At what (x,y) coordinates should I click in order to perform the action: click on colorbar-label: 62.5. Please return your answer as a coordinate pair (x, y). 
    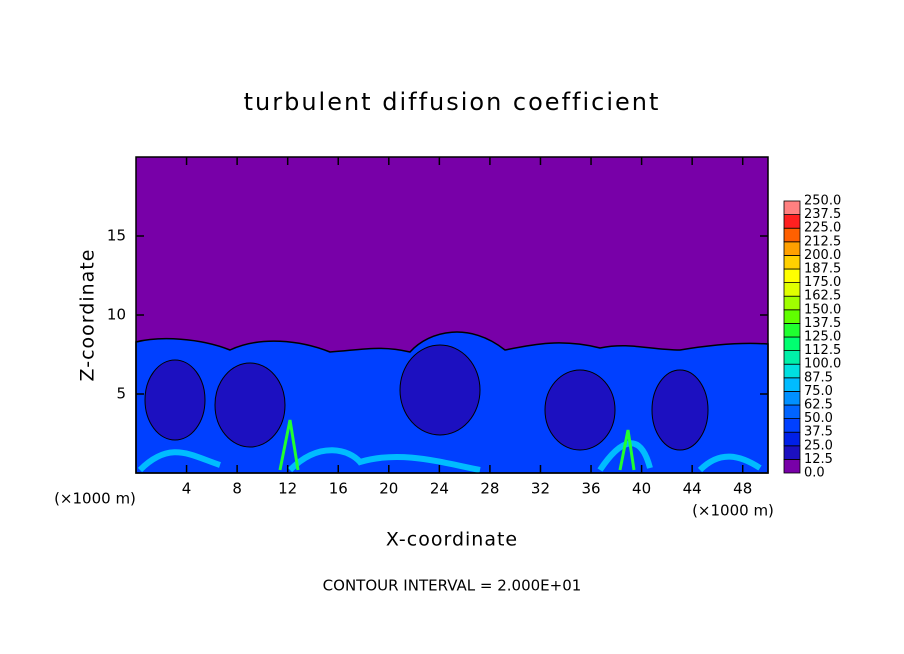
    Looking at the image, I should click on (818, 405).